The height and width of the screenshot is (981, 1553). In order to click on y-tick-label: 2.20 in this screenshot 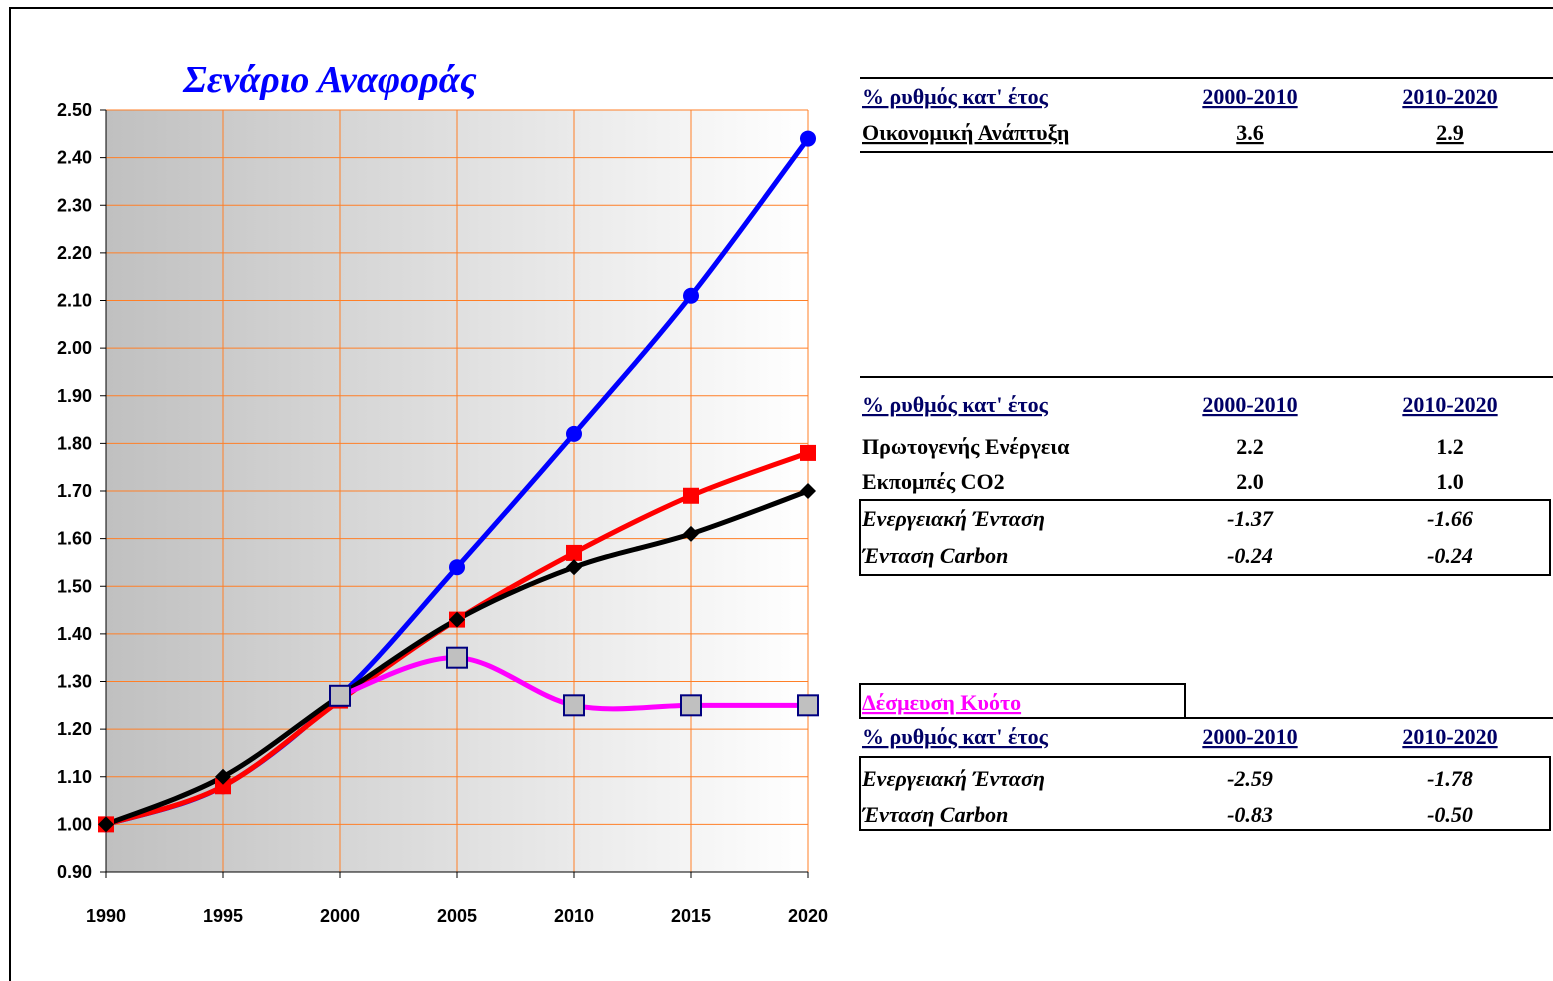, I will do `click(74, 253)`.